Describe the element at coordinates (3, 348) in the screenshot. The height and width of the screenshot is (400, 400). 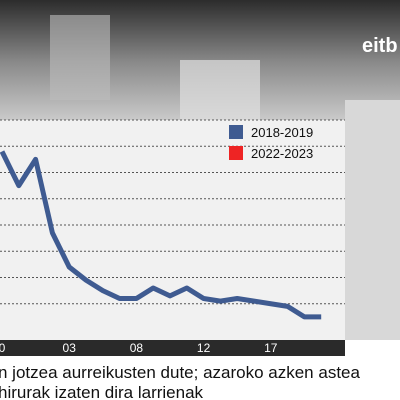
I see `x-tick-label: 0` at that location.